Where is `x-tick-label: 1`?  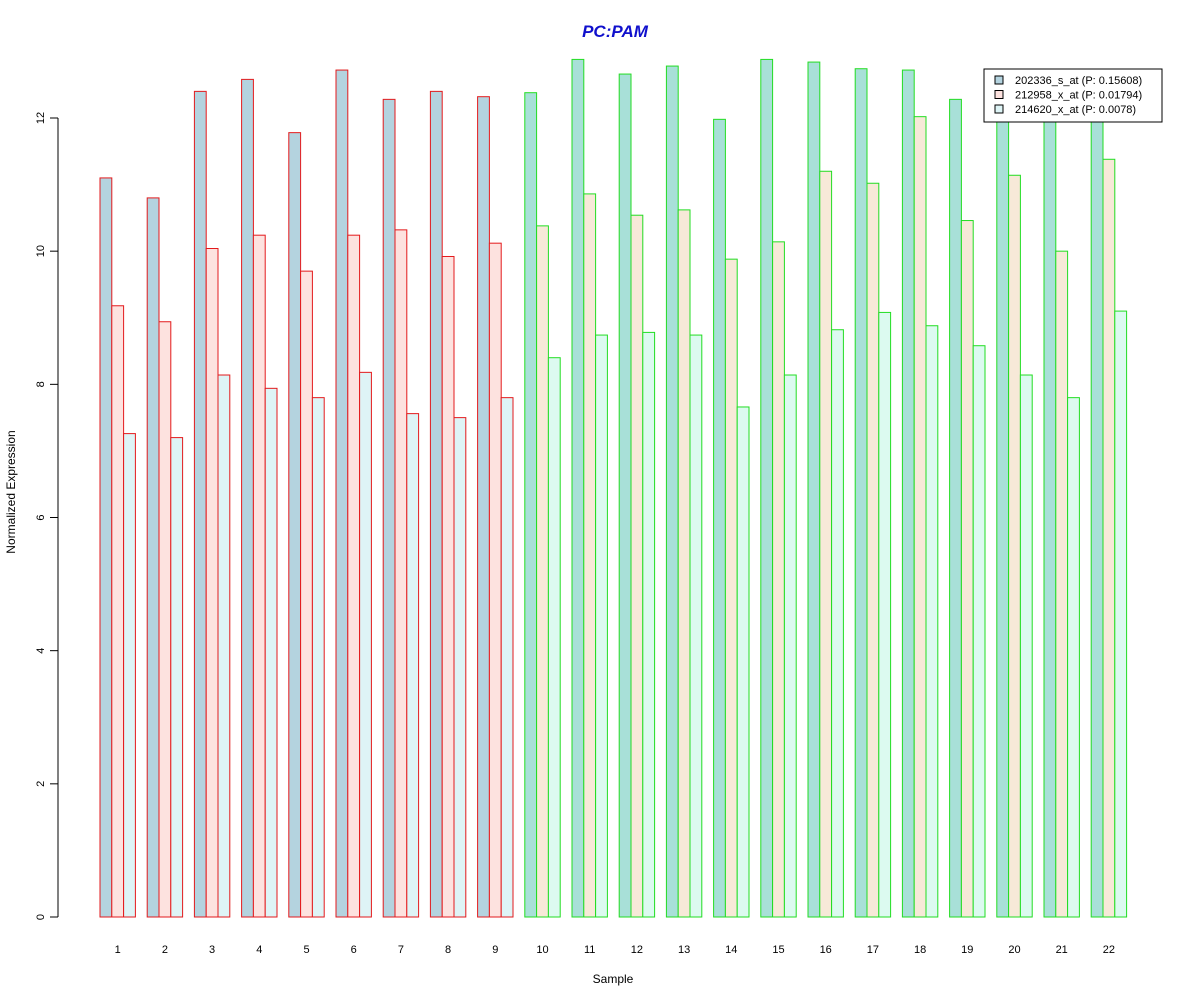 x-tick-label: 1 is located at coordinates (118, 950).